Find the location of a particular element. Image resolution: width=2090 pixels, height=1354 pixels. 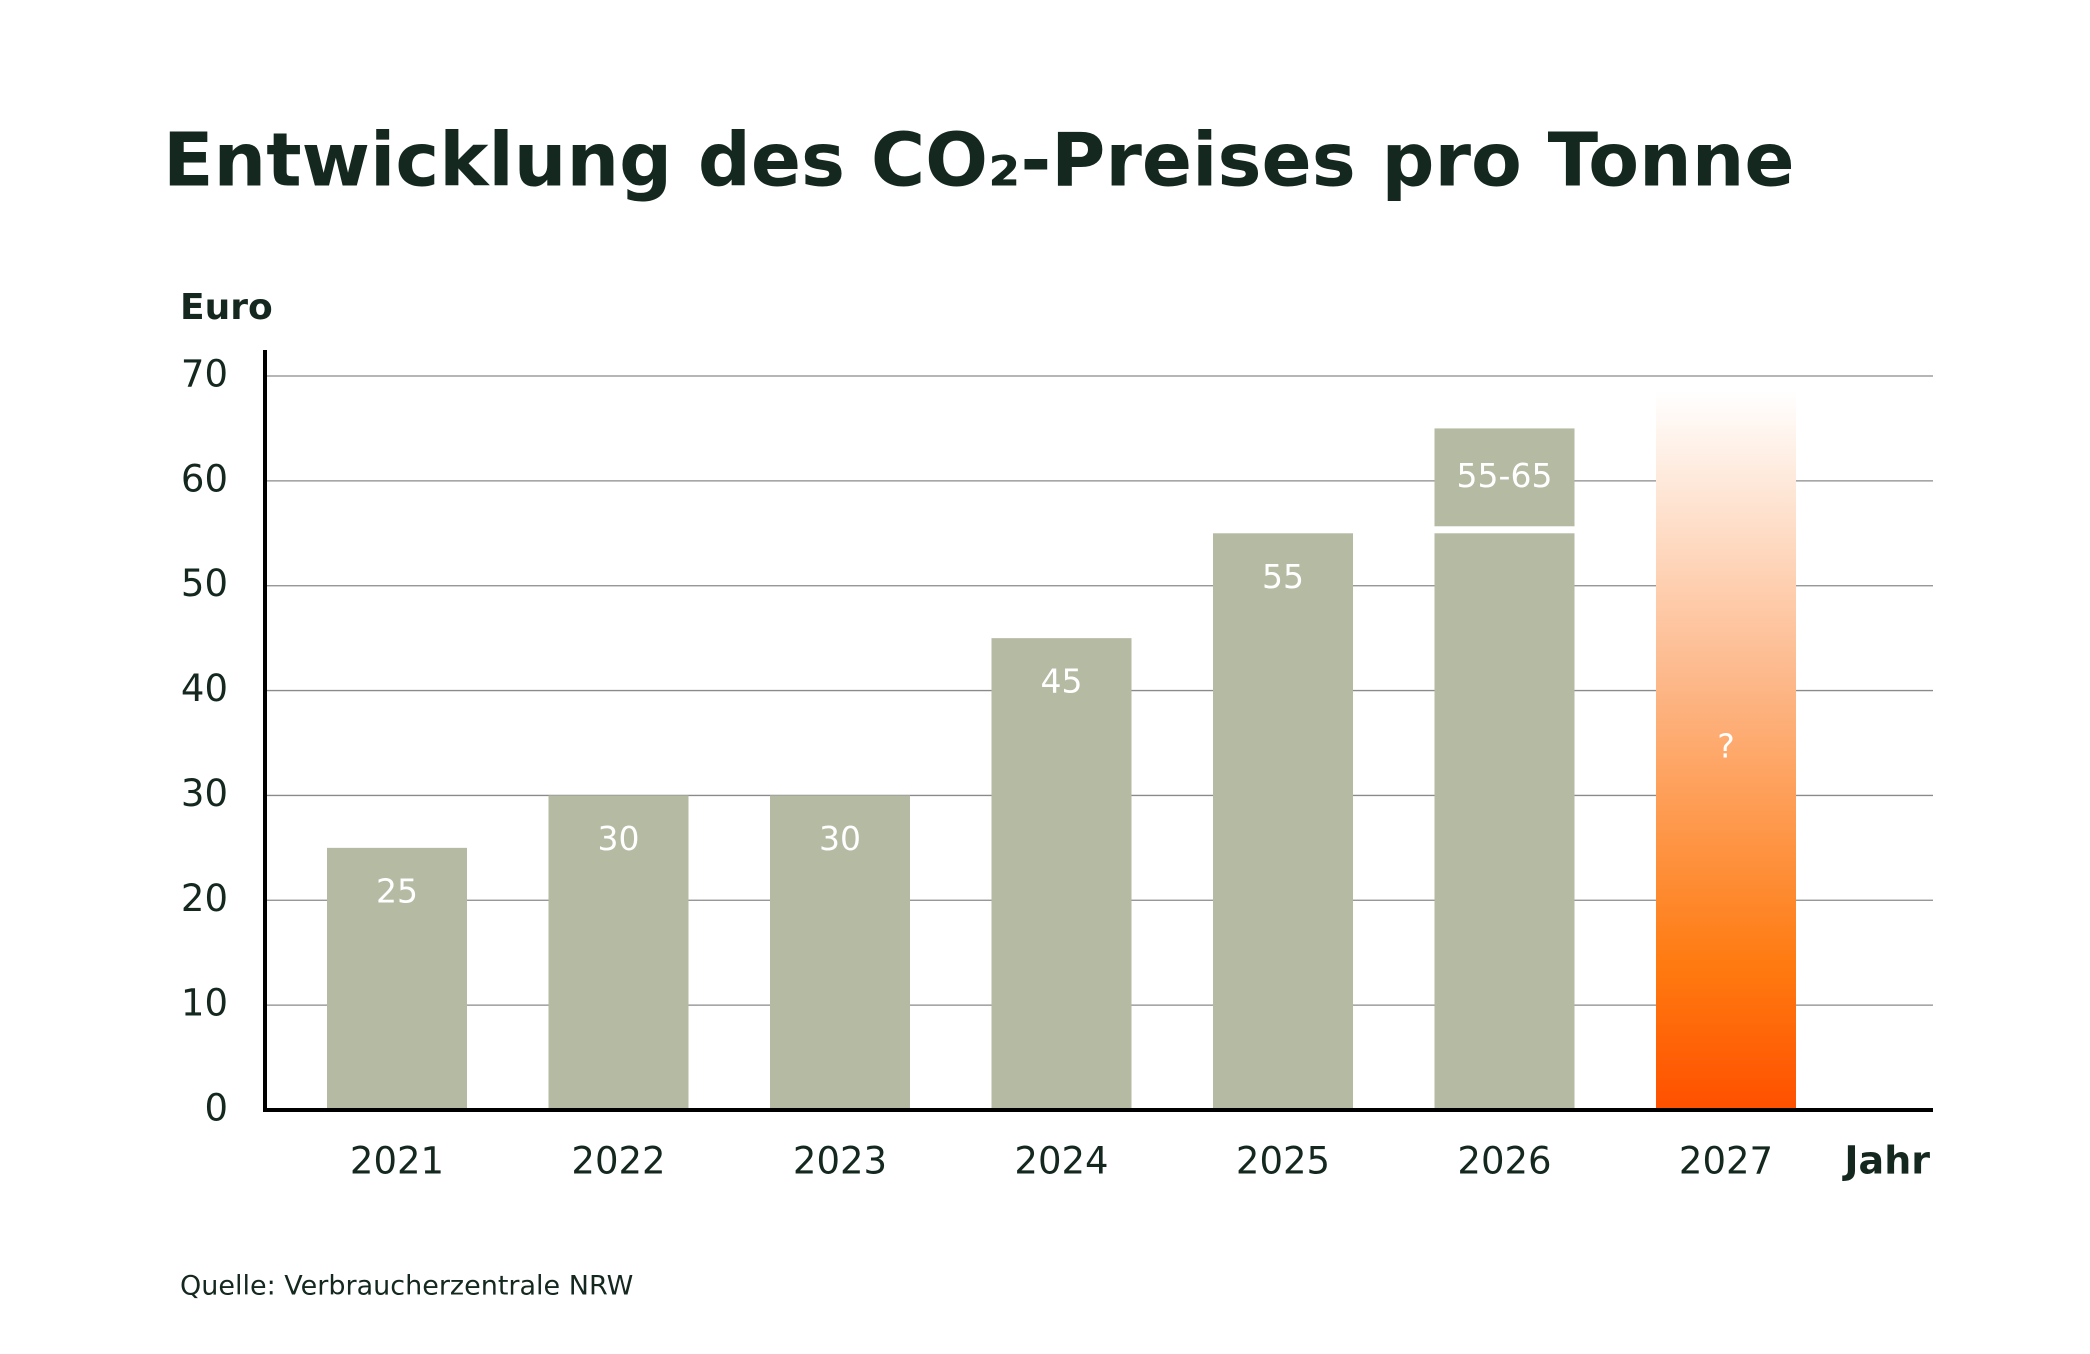

x-axis-label: Jahr is located at coordinates (1885, 1161).